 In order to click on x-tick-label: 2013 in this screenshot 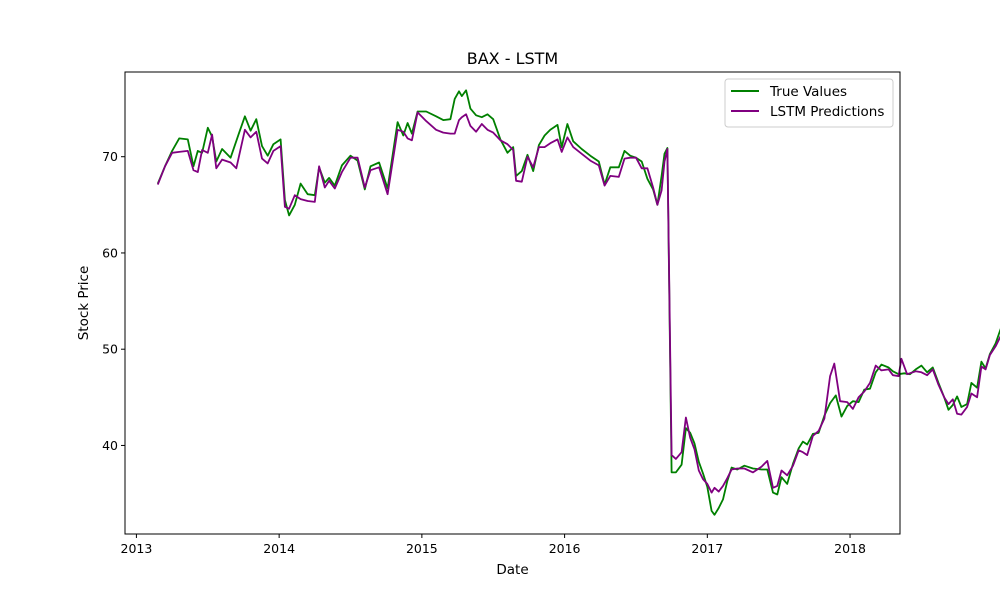, I will do `click(137, 548)`.